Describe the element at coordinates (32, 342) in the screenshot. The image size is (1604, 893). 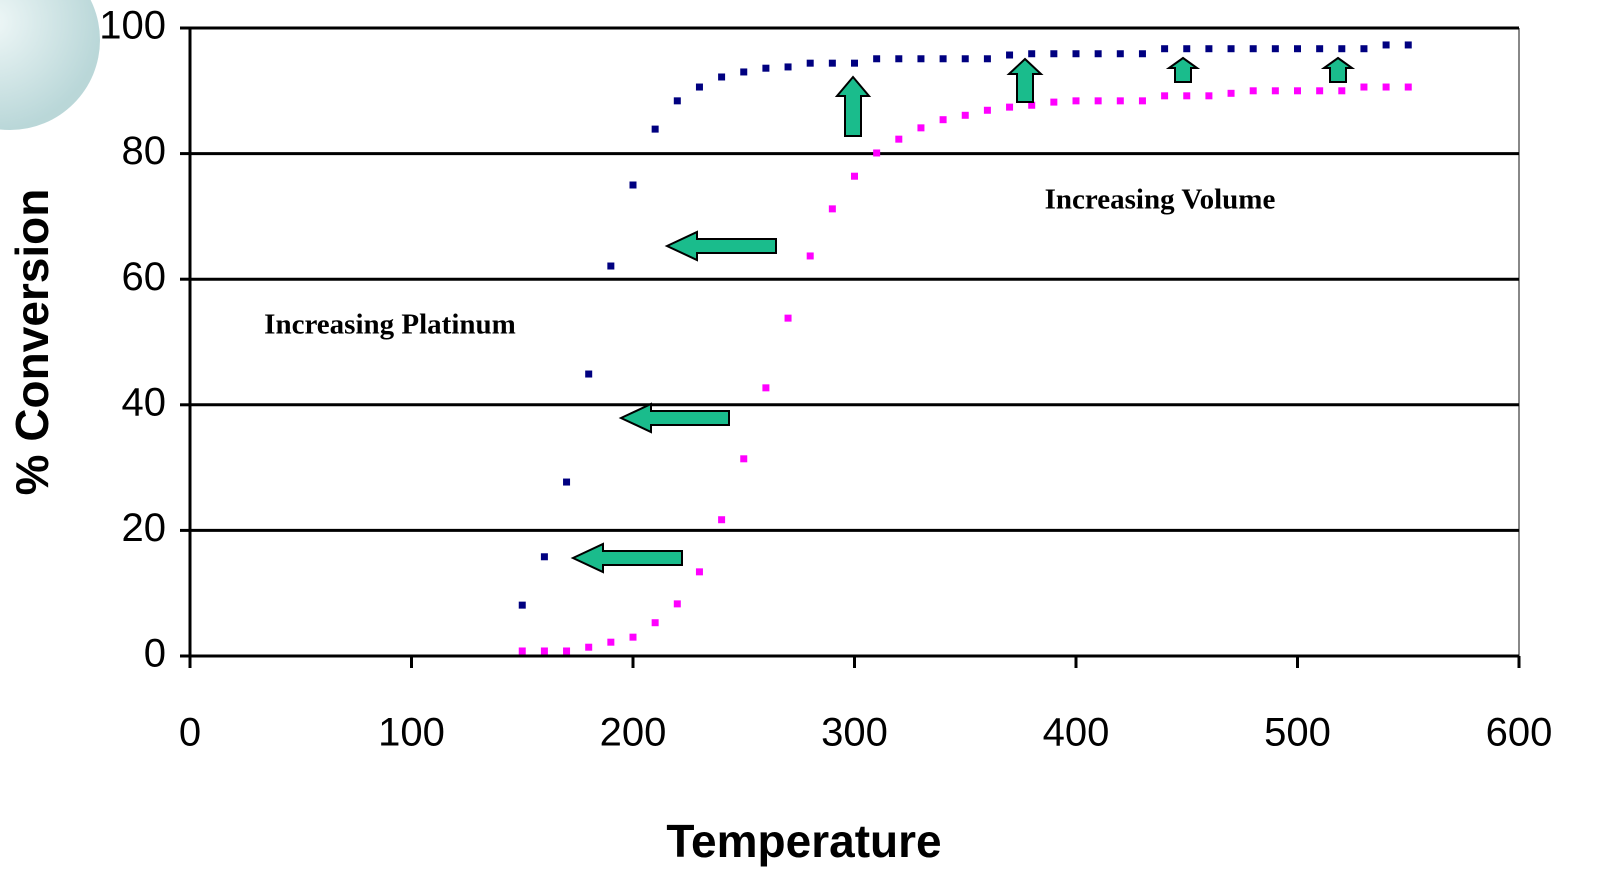
I see `y-axis-title: % Conversion` at that location.